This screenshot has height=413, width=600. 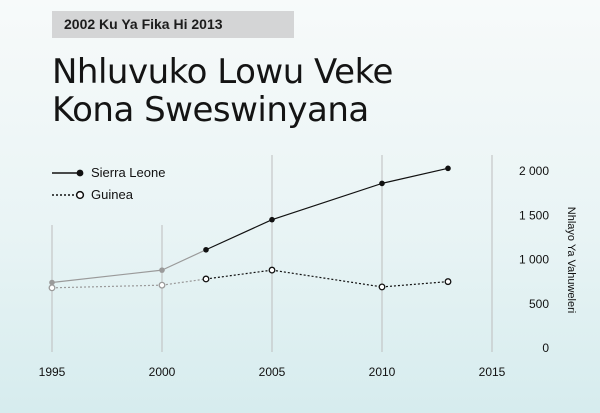 What do you see at coordinates (162, 372) in the screenshot?
I see `x-tick-label-2000: 2000` at bounding box center [162, 372].